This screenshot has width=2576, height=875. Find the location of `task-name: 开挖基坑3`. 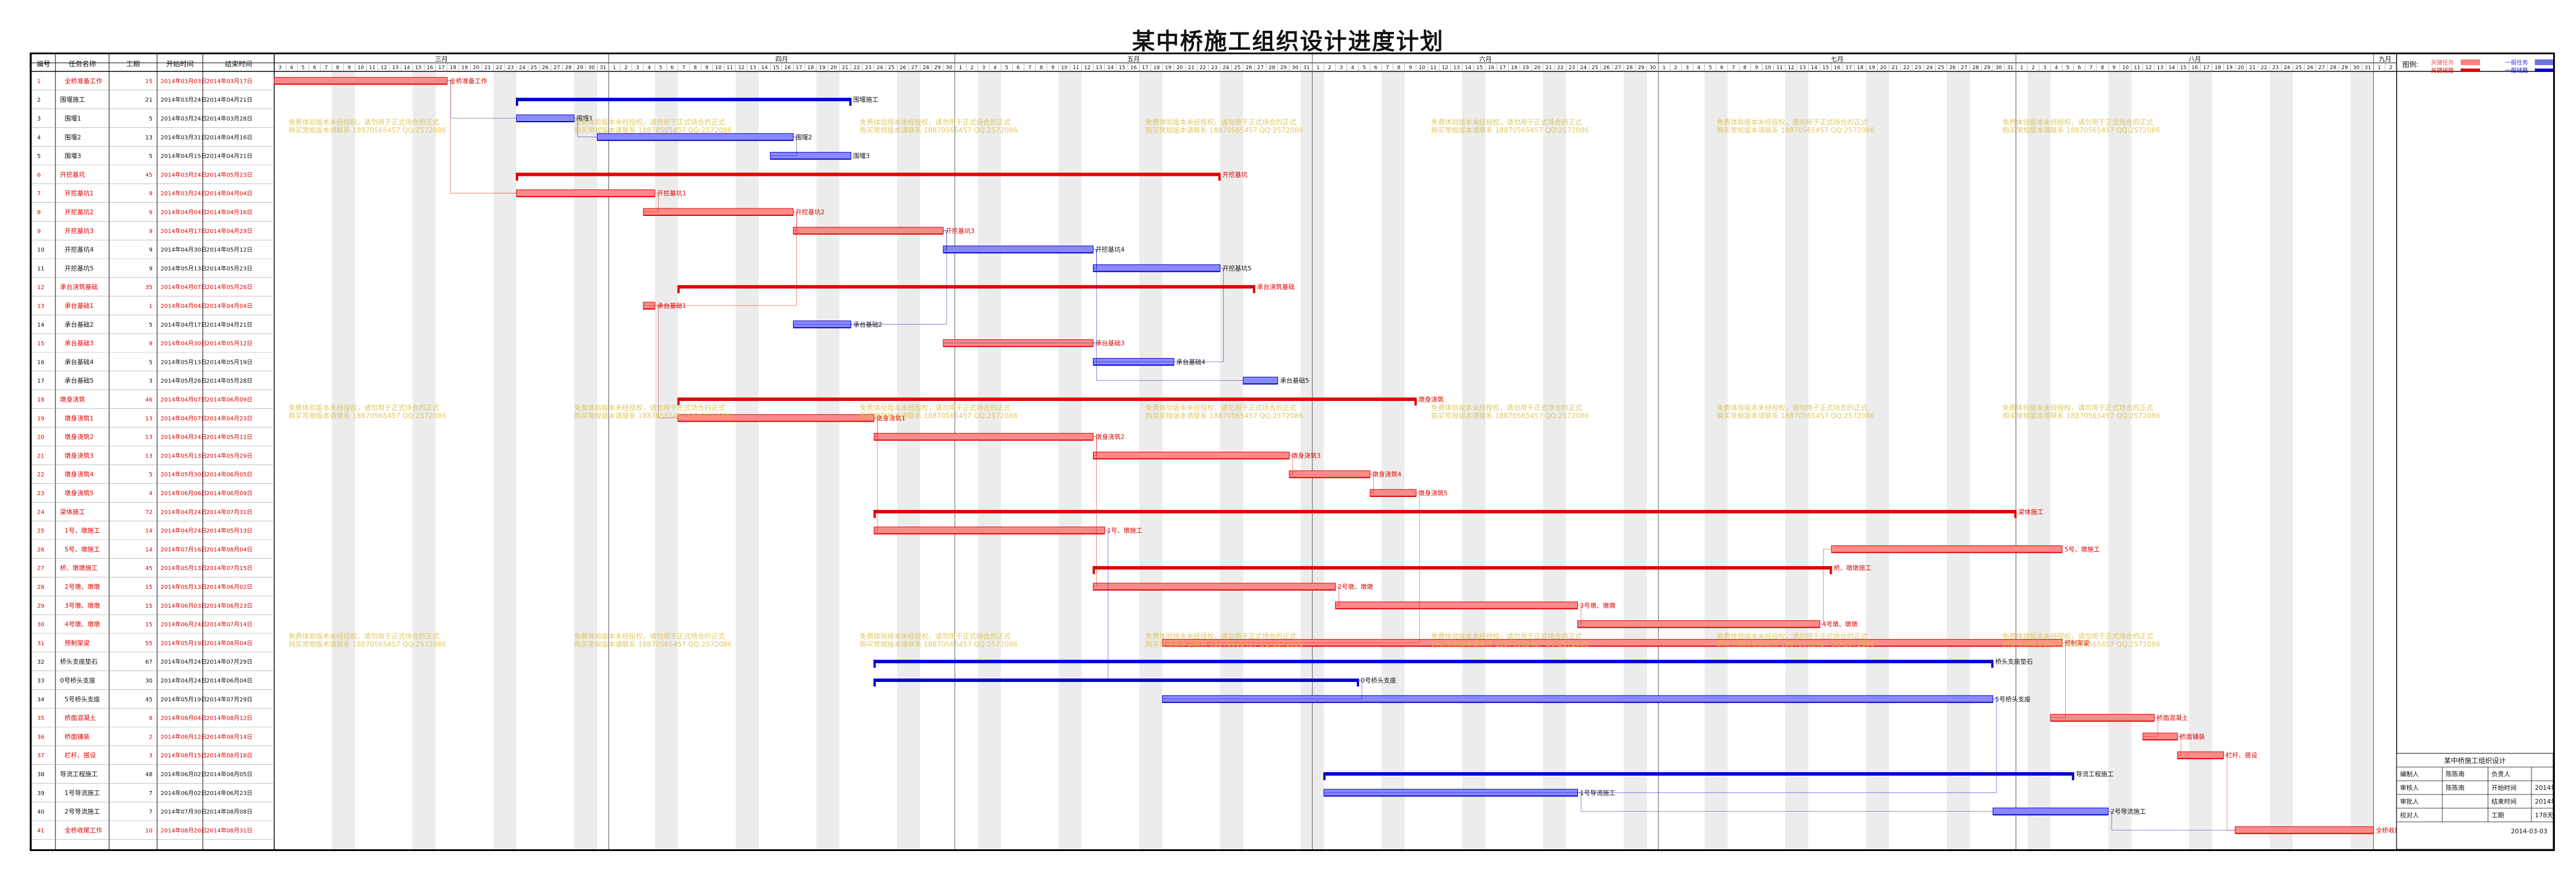

task-name: 开挖基坑3 is located at coordinates (79, 231).